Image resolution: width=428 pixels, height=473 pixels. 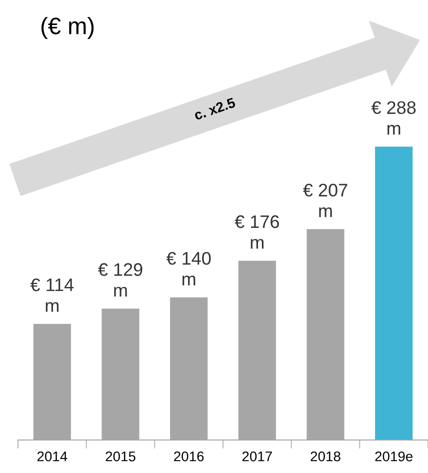 What do you see at coordinates (67, 27) in the screenshot?
I see `chart-title: (€ m)` at bounding box center [67, 27].